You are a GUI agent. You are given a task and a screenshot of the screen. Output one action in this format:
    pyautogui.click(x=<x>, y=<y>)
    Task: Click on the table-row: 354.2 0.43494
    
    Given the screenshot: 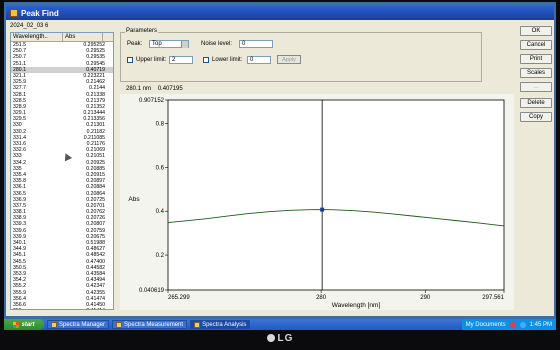 What is the action you would take?
    pyautogui.click(x=62, y=280)
    